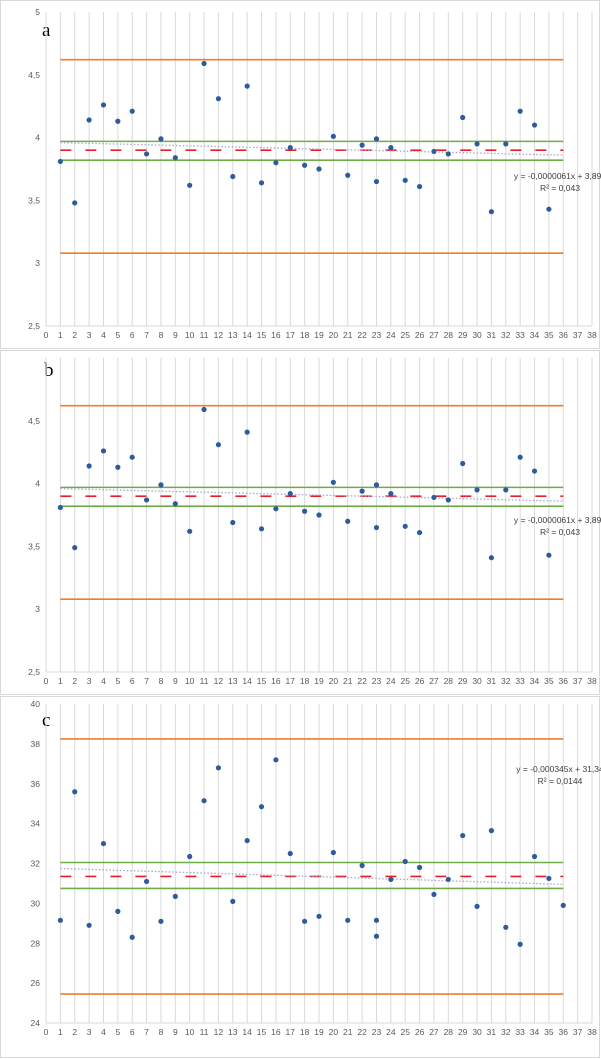  I want to click on y-tick-label: 38, so click(36, 744).